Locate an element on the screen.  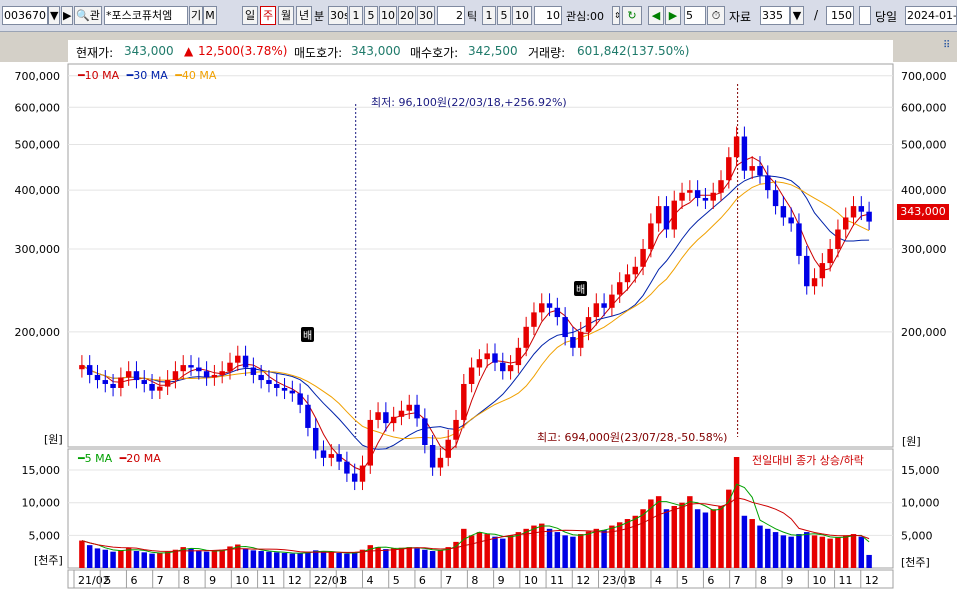
next-arrow-button: ▶ is located at coordinates (67, 15).